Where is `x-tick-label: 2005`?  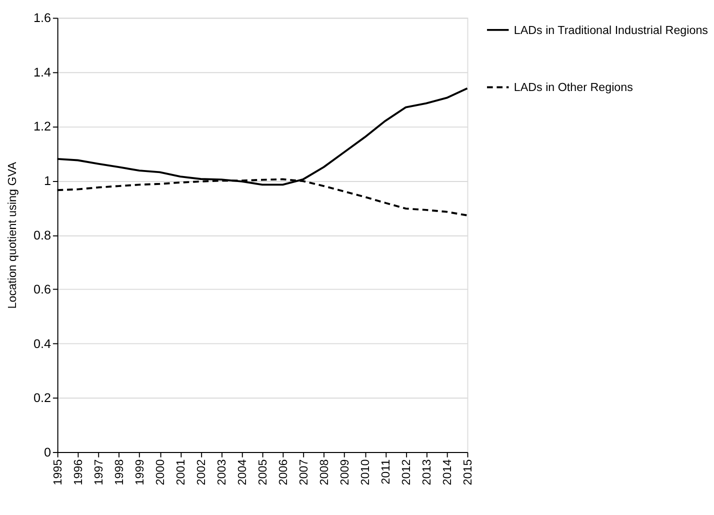
x-tick-label: 2005 is located at coordinates (263, 472).